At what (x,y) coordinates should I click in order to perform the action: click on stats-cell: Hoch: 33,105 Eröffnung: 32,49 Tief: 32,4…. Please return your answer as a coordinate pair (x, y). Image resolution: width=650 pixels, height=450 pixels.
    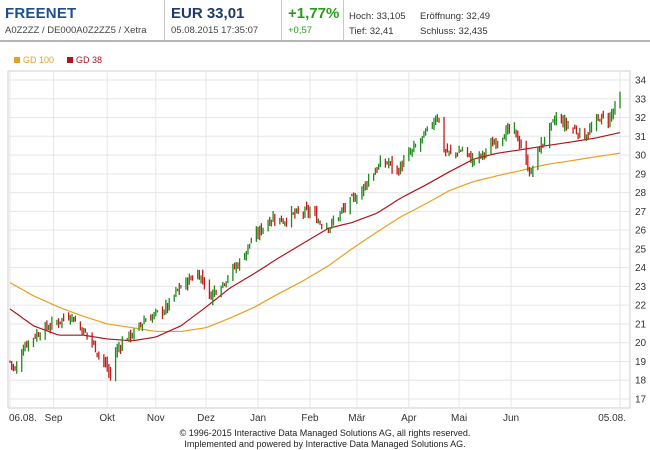
    Looking at the image, I should click on (497, 20).